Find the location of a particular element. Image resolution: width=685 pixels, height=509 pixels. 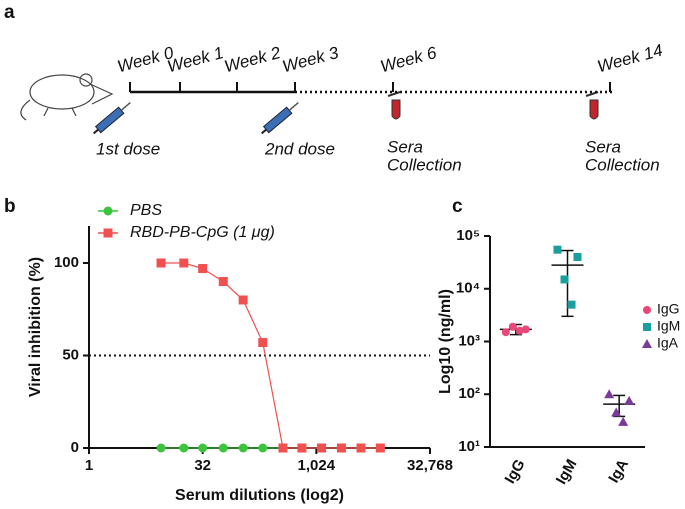

y-tick-label: 10⁴ is located at coordinates (468, 288).